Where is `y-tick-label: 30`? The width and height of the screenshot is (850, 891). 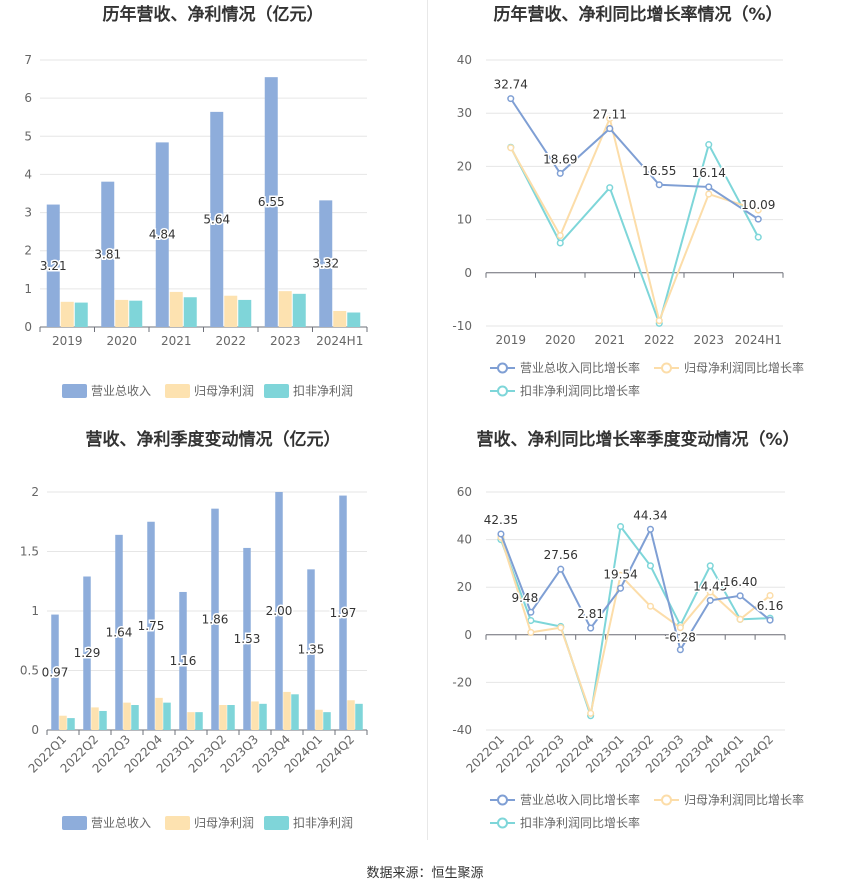 y-tick-label: 30 is located at coordinates (464, 113).